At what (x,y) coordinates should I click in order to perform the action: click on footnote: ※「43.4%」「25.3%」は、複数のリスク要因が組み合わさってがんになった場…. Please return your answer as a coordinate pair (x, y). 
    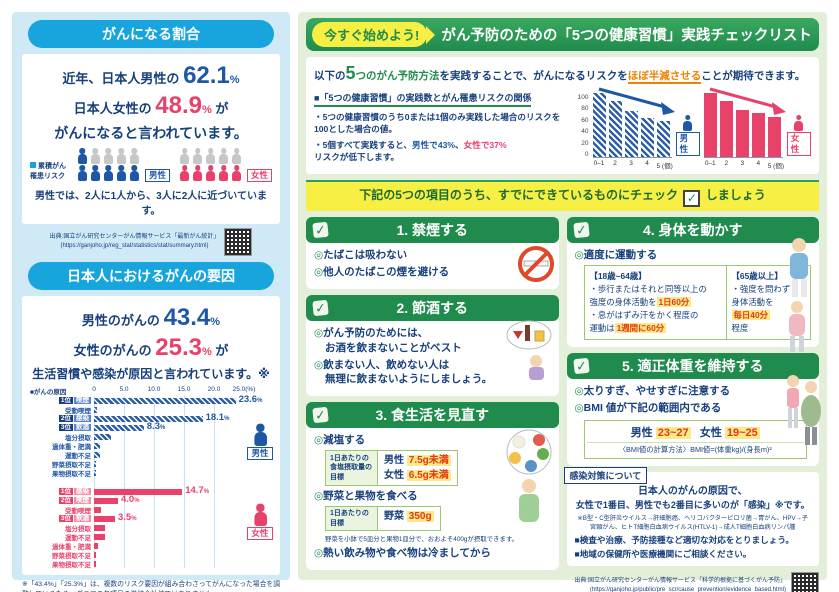
    Looking at the image, I should click on (151, 586).